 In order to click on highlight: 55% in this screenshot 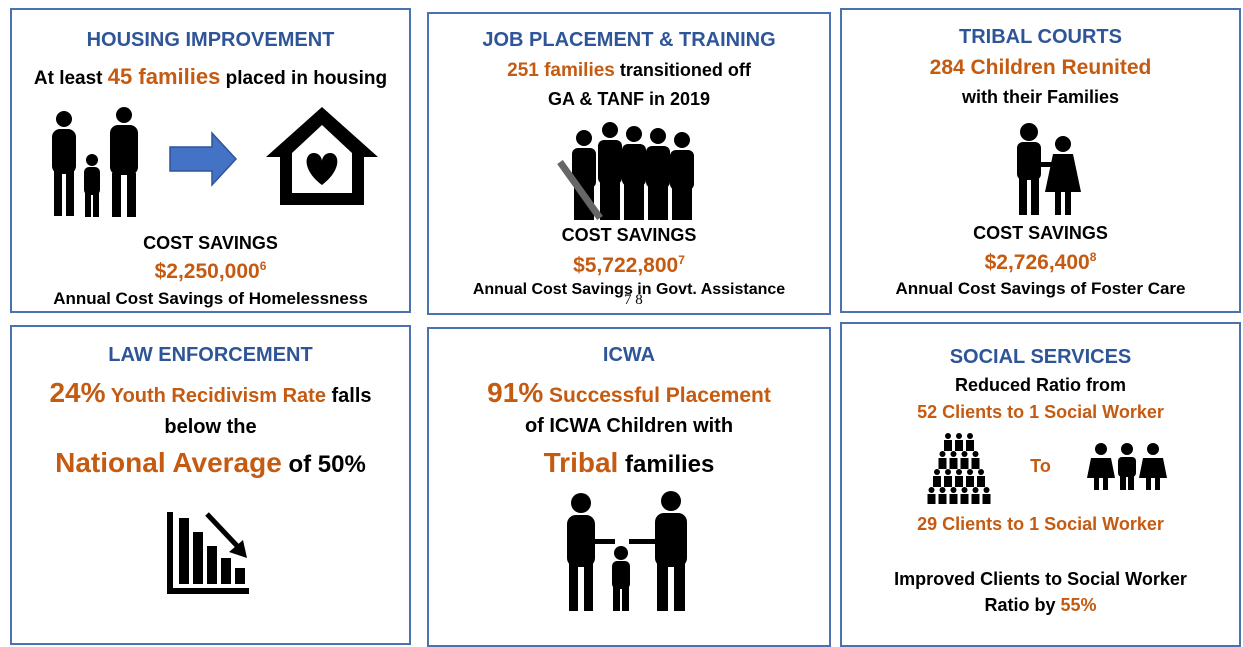, I will do `click(1078, 605)`.